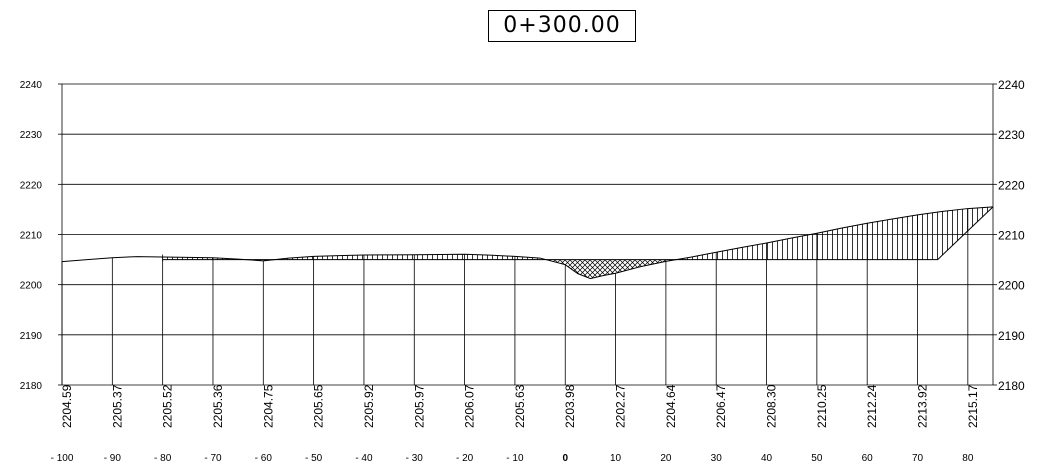  I want to click on elevation-label: 2205.97, so click(419, 406).